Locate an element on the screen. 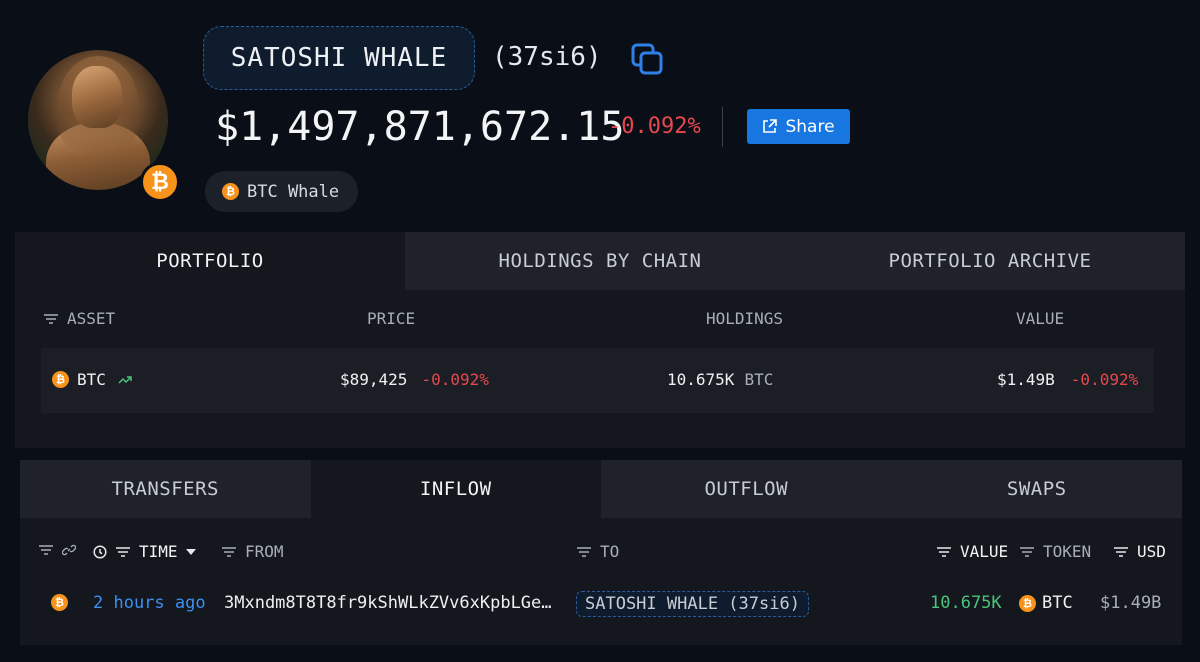  caret-down-icon is located at coordinates (190, 551).